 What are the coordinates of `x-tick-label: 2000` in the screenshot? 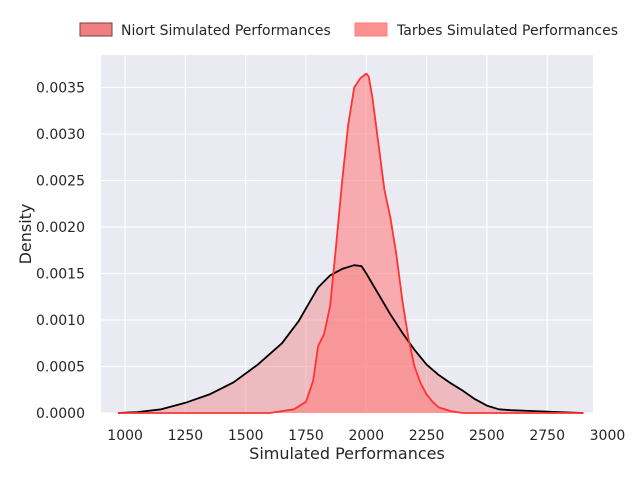 It's located at (366, 436).